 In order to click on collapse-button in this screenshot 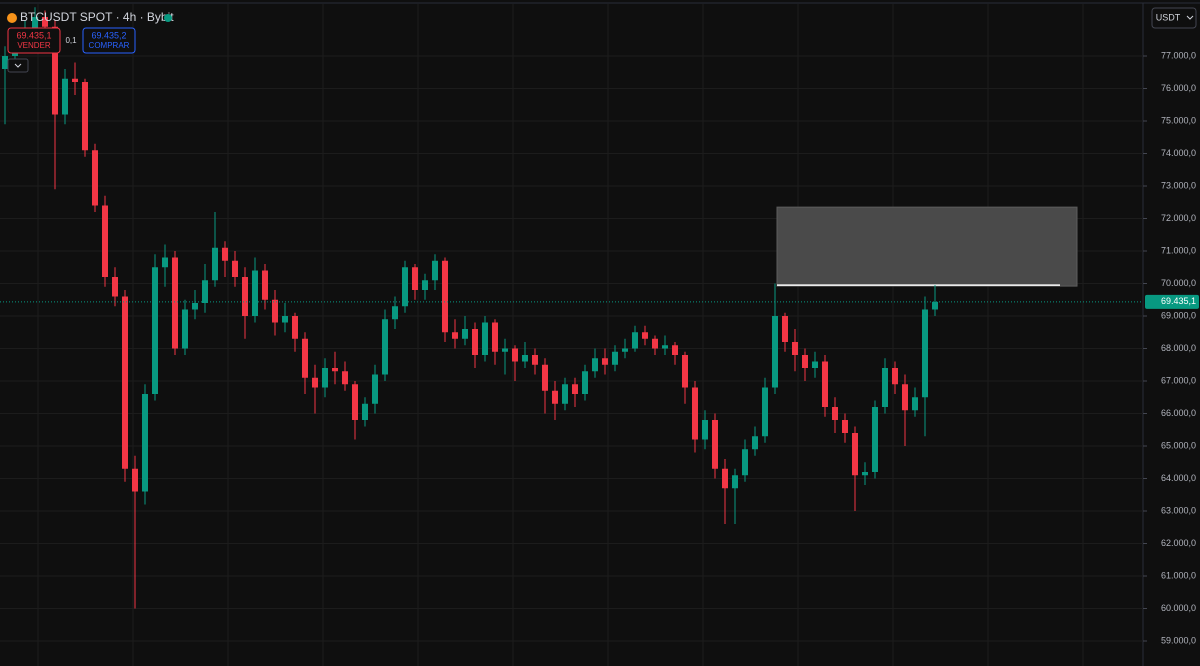, I will do `click(18, 65)`.